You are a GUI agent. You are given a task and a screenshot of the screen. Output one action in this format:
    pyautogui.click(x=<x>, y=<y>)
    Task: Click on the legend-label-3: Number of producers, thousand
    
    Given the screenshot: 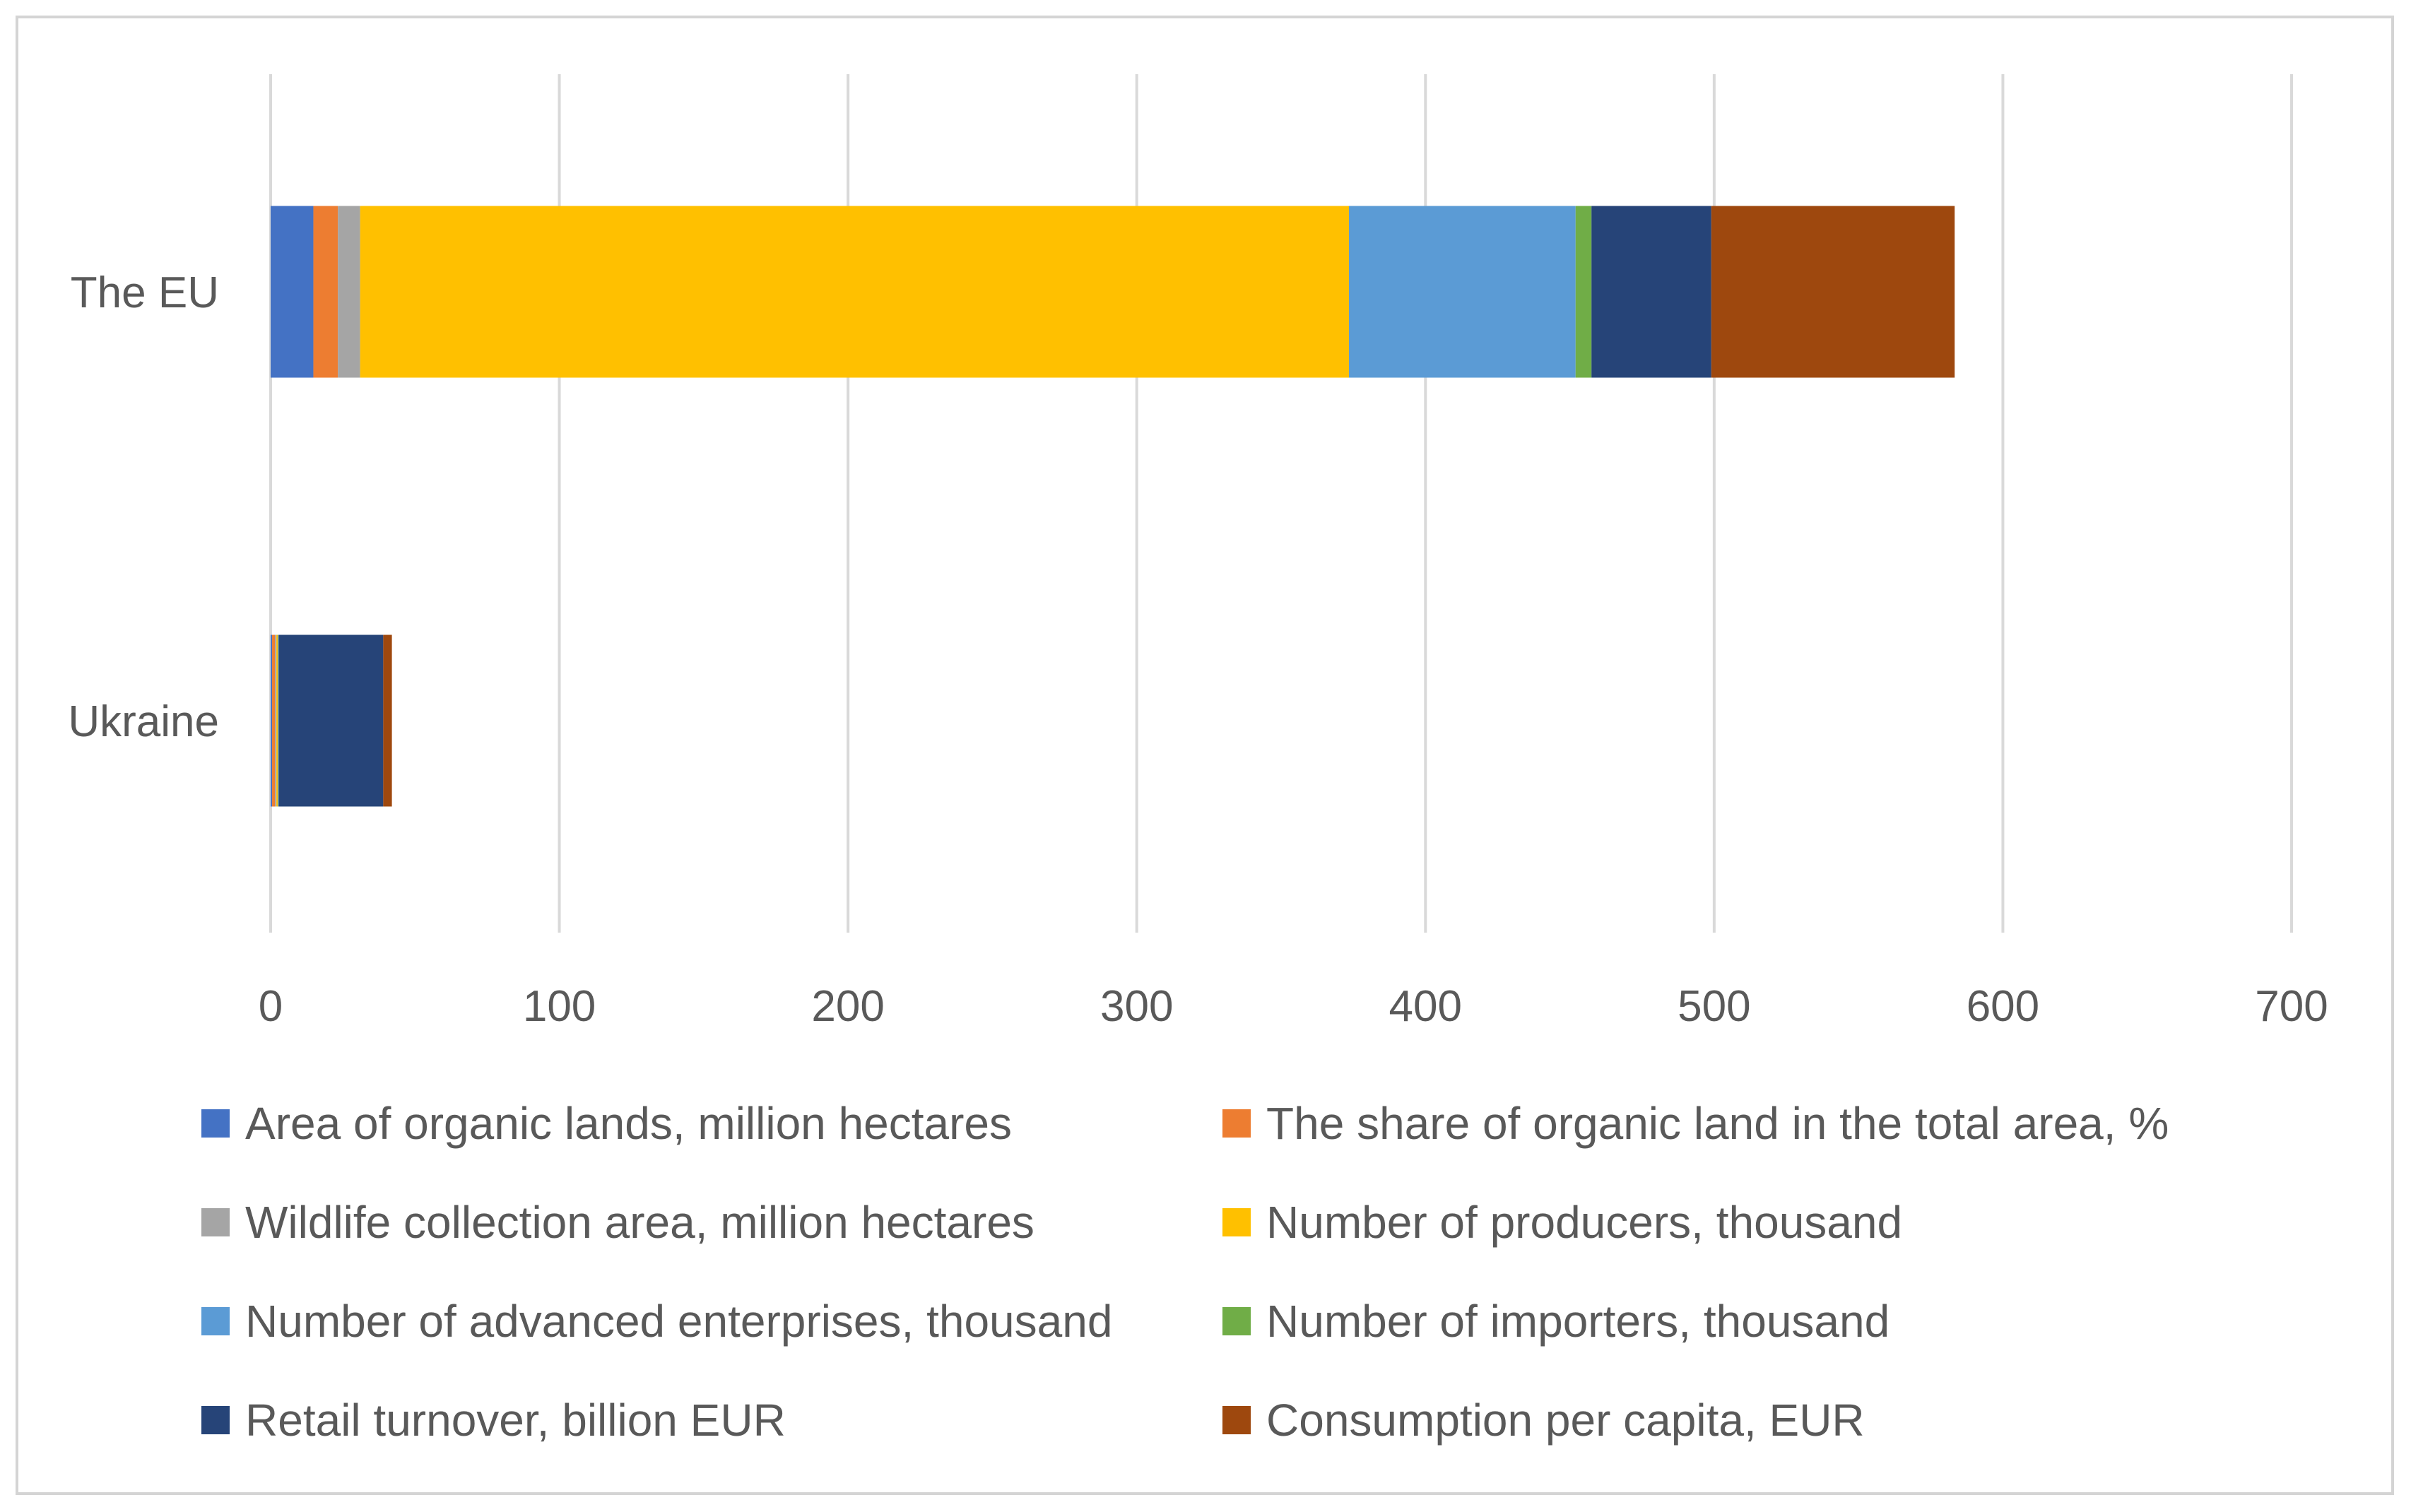 What is the action you would take?
    pyautogui.click(x=1584, y=1223)
    